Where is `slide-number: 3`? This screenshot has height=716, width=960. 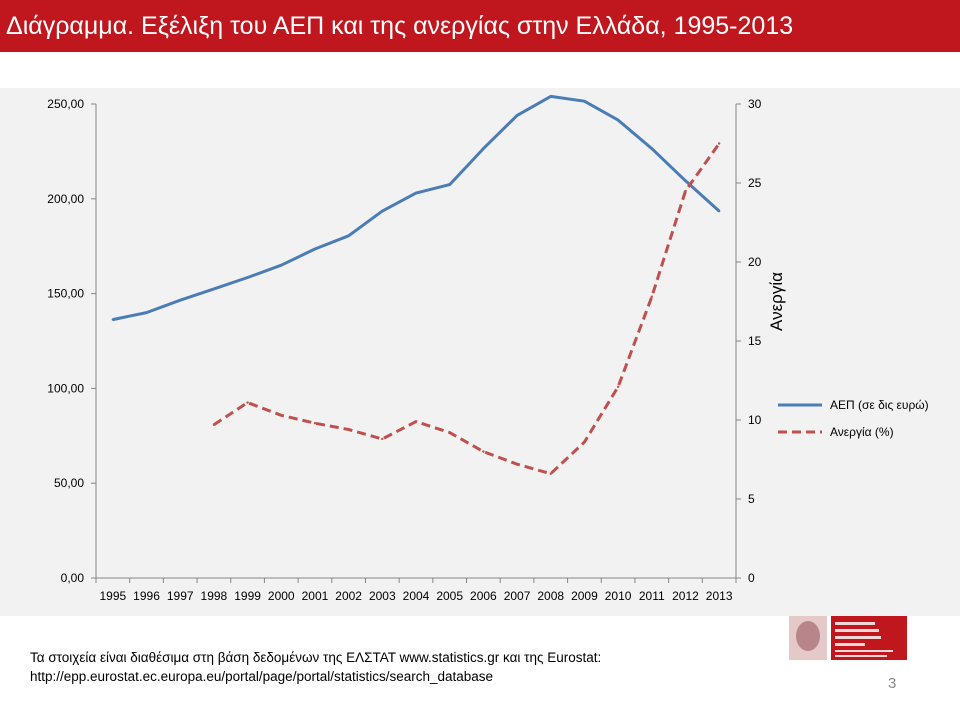
slide-number: 3 is located at coordinates (892, 683).